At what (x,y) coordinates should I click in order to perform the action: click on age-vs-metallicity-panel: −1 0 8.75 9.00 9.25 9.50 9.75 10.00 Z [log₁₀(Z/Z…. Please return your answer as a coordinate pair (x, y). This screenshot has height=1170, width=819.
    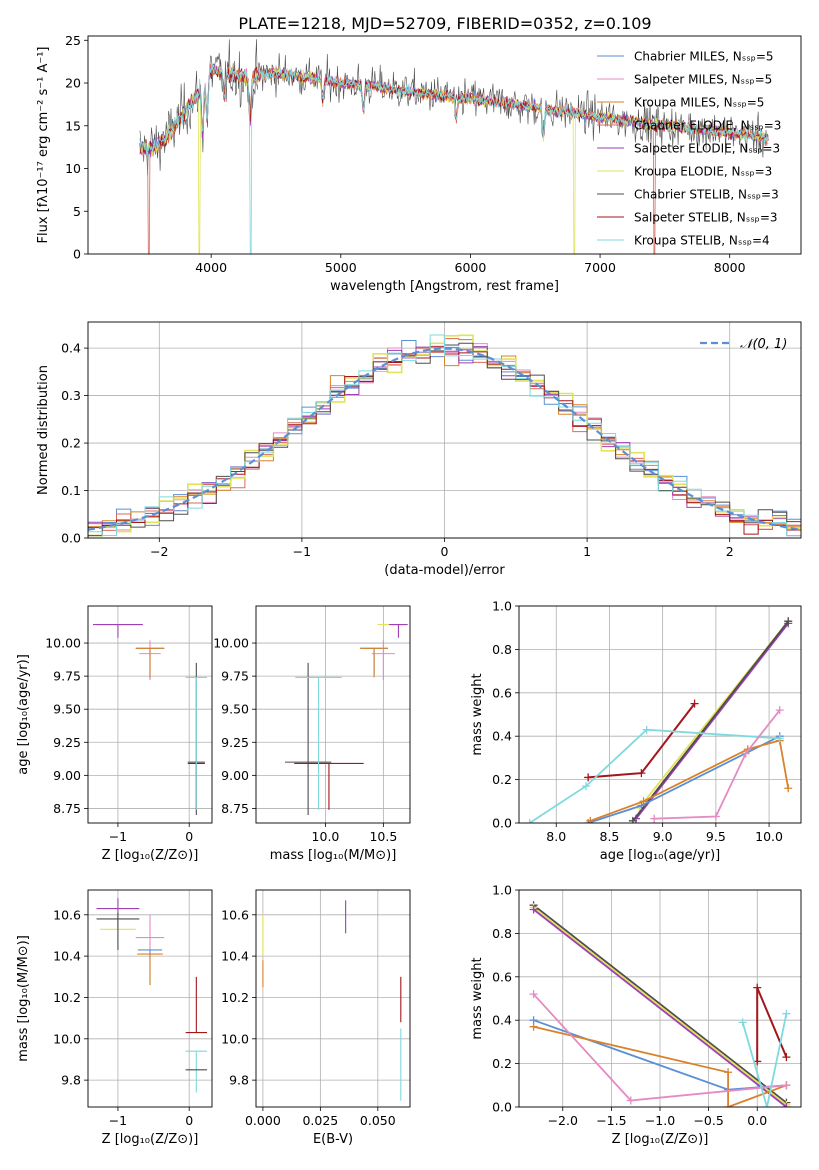
    Looking at the image, I should click on (114, 734).